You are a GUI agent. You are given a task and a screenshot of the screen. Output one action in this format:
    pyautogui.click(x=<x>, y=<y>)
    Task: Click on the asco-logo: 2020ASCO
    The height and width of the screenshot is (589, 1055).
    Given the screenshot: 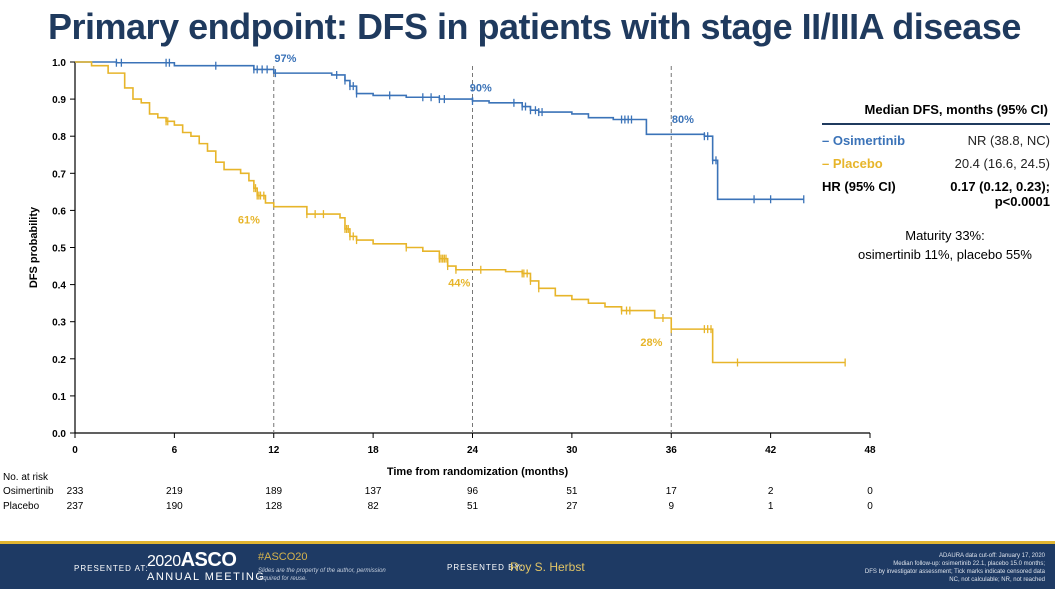 What is the action you would take?
    pyautogui.click(x=192, y=560)
    